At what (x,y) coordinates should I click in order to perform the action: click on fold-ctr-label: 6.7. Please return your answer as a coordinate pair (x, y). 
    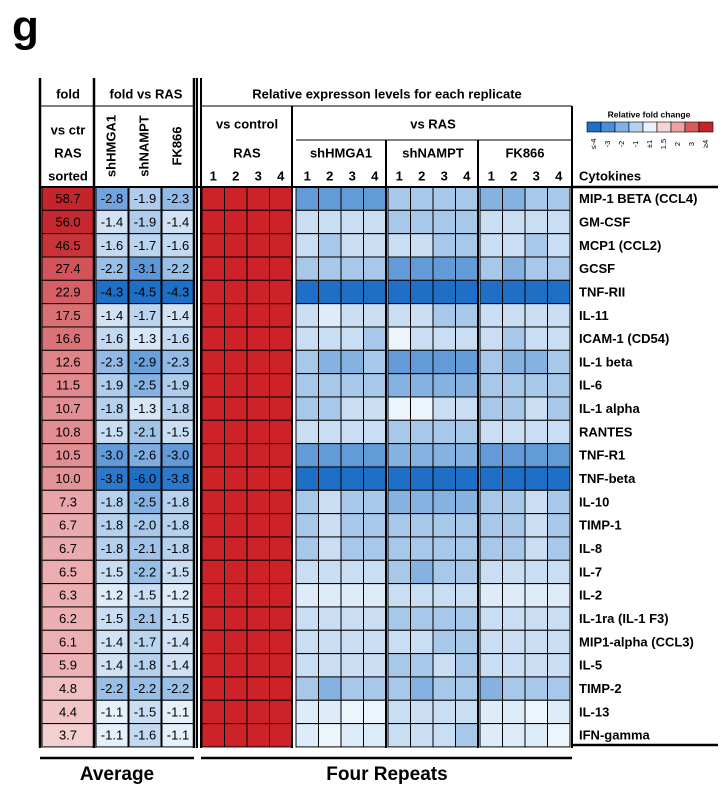
    Looking at the image, I should click on (68, 525).